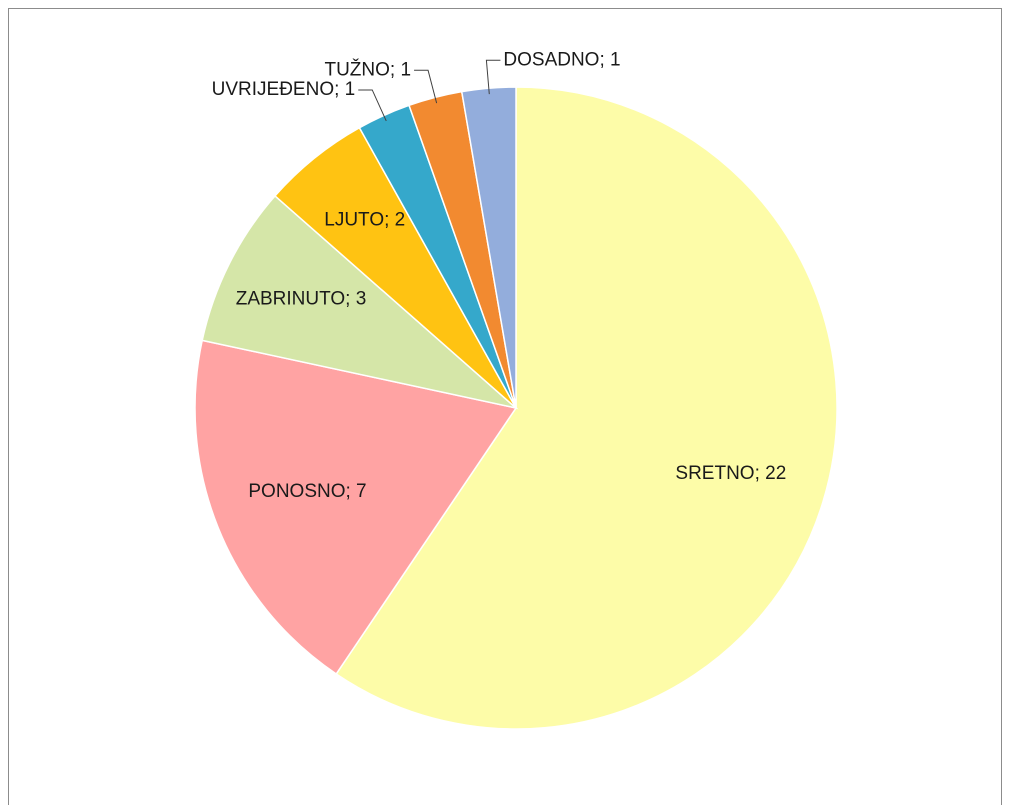 Image resolution: width=1010 pixels, height=805 pixels. Describe the element at coordinates (561, 59) in the screenshot. I see `data-label: DOSADNO; 1` at that location.